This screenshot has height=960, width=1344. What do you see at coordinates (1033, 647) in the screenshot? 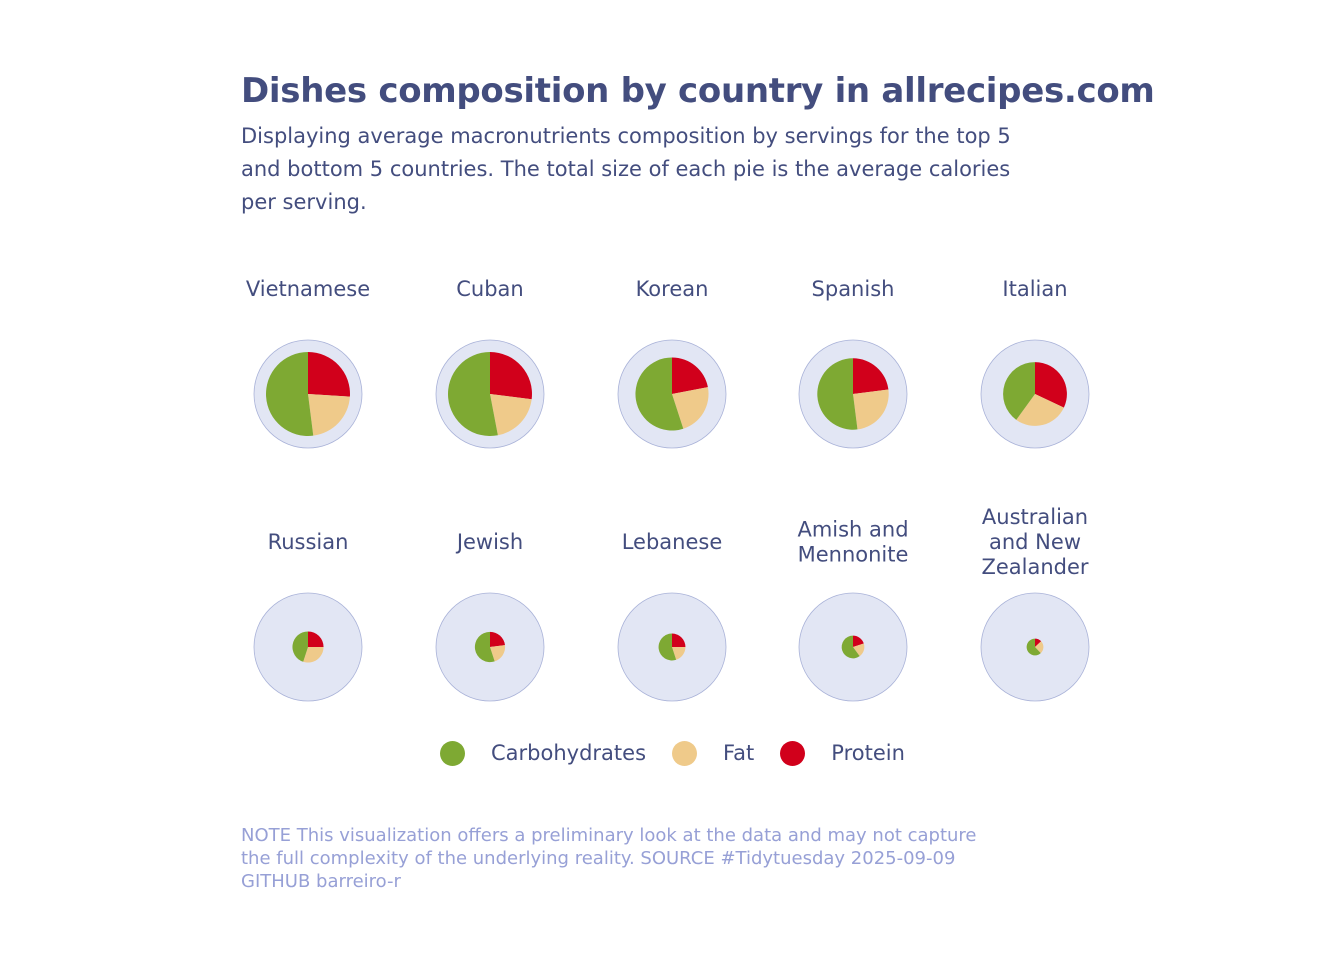
I see `pie-slice-carbohydrates-australian-and-new-zealander` at bounding box center [1033, 647].